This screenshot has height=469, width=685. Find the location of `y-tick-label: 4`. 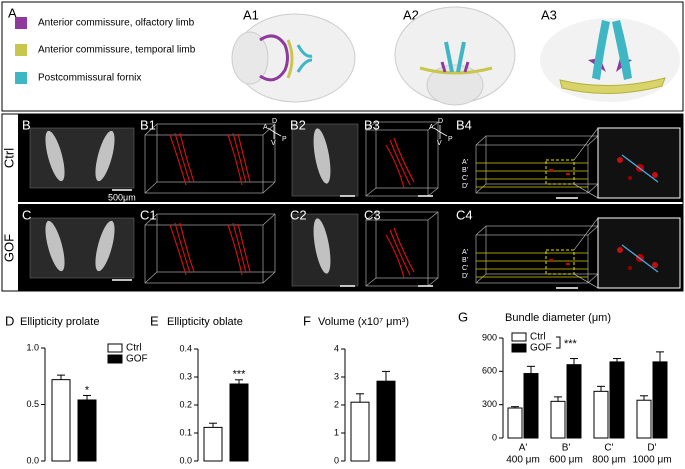

y-tick-label: 4 is located at coordinates (336, 348).